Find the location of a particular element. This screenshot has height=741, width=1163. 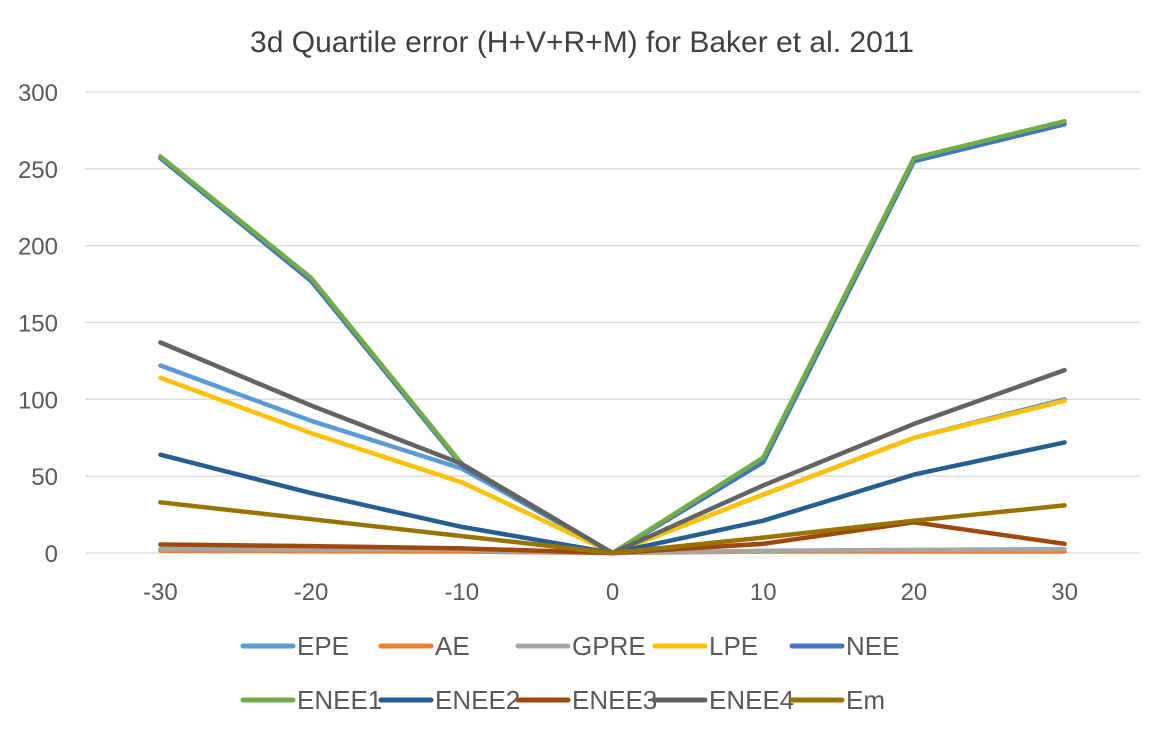

legend-item-enee4: ENEE4 is located at coordinates (723, 700).